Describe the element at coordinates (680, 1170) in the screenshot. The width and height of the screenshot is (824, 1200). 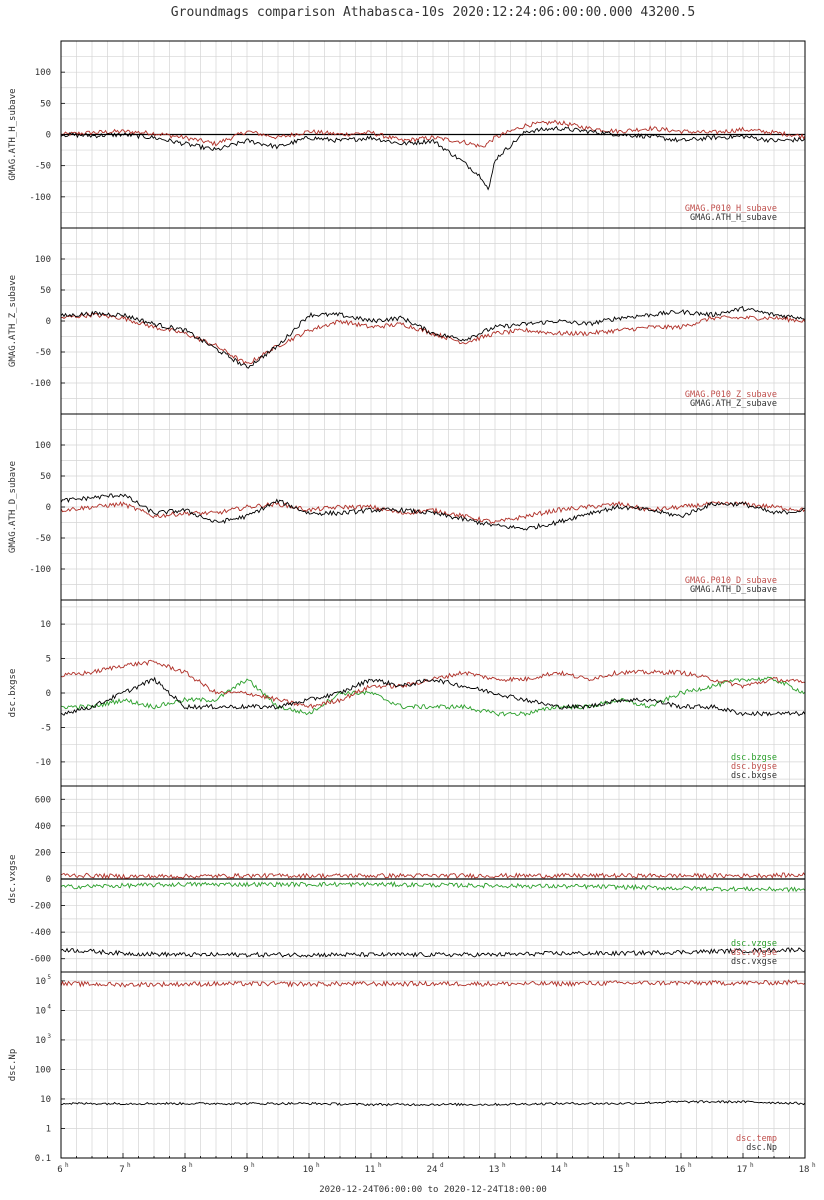
I see `x-tick-label: 16` at that location.